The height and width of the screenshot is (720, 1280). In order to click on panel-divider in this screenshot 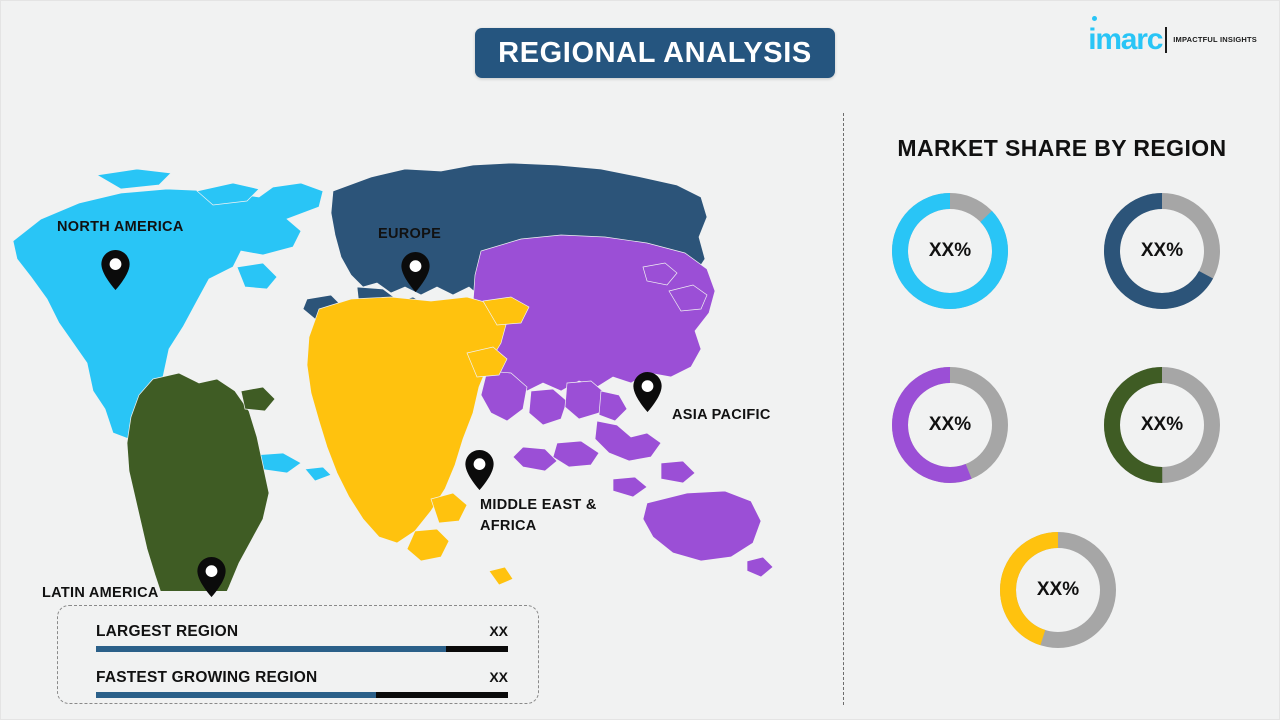, I will do `click(843, 409)`.